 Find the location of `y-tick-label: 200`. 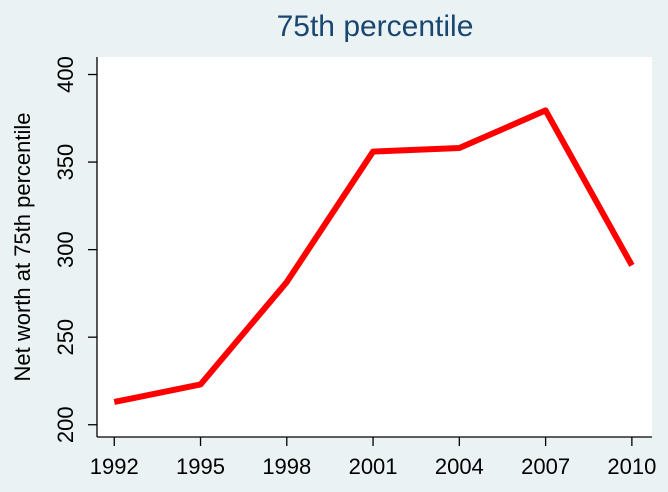

y-tick-label: 200 is located at coordinates (65, 424).